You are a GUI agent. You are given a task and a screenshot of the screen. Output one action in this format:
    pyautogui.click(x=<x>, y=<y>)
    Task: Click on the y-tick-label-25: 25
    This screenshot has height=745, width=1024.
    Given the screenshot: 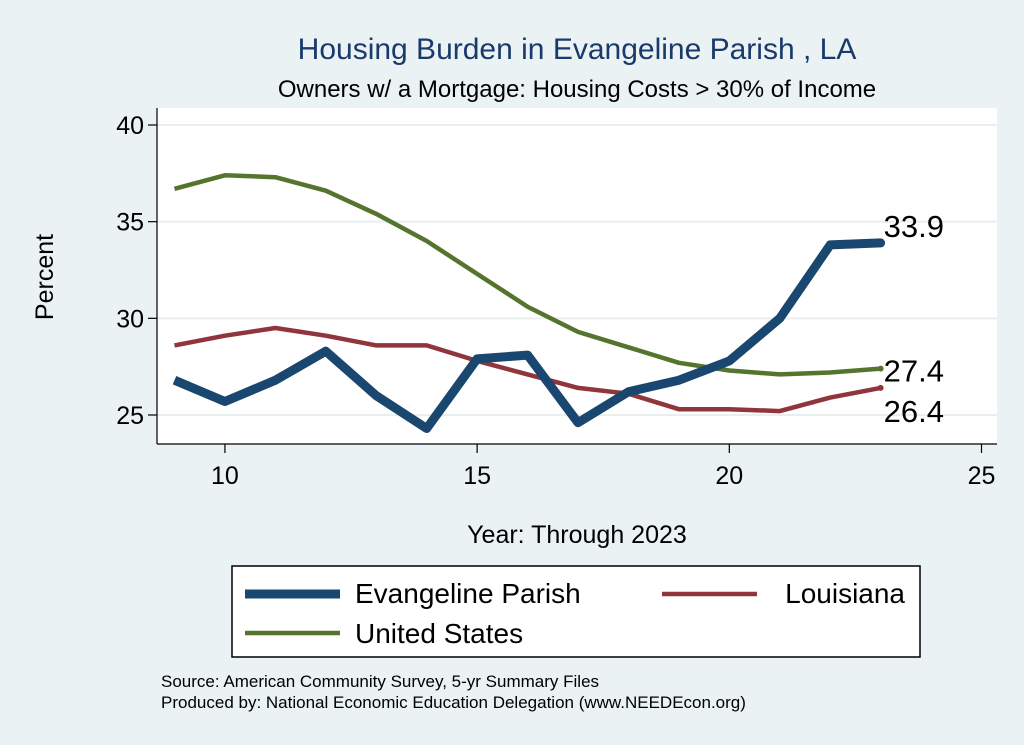 What is the action you would take?
    pyautogui.click(x=130, y=416)
    